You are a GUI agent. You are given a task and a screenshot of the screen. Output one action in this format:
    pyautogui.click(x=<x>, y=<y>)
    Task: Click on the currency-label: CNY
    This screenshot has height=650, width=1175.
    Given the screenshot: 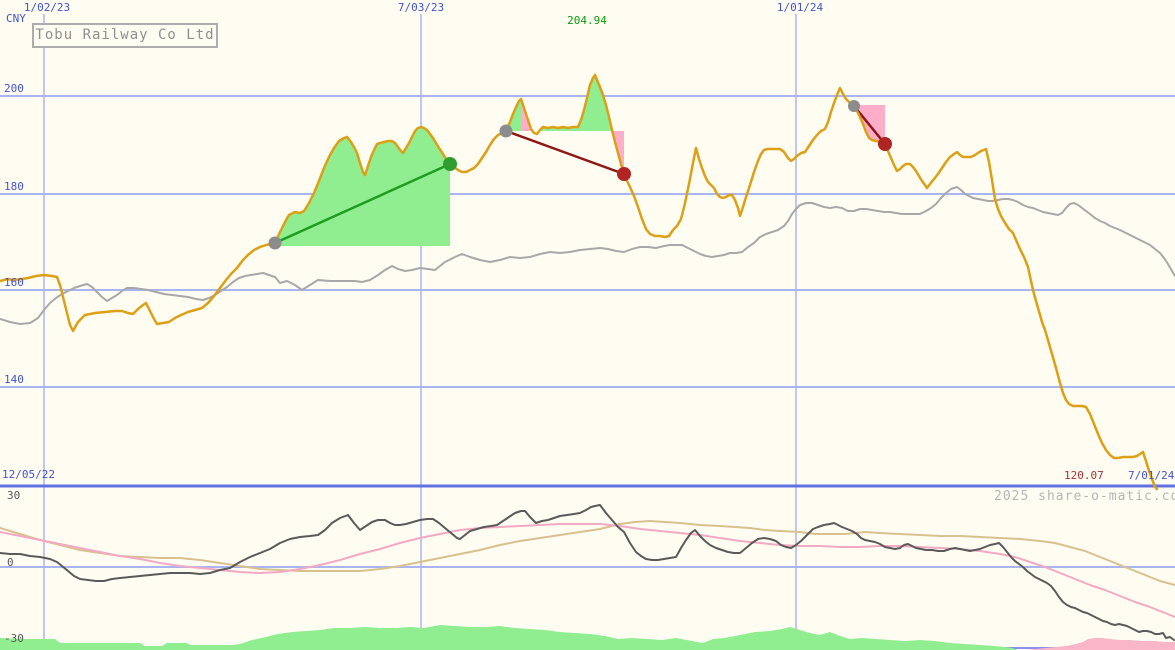 What is the action you would take?
    pyautogui.click(x=16, y=18)
    